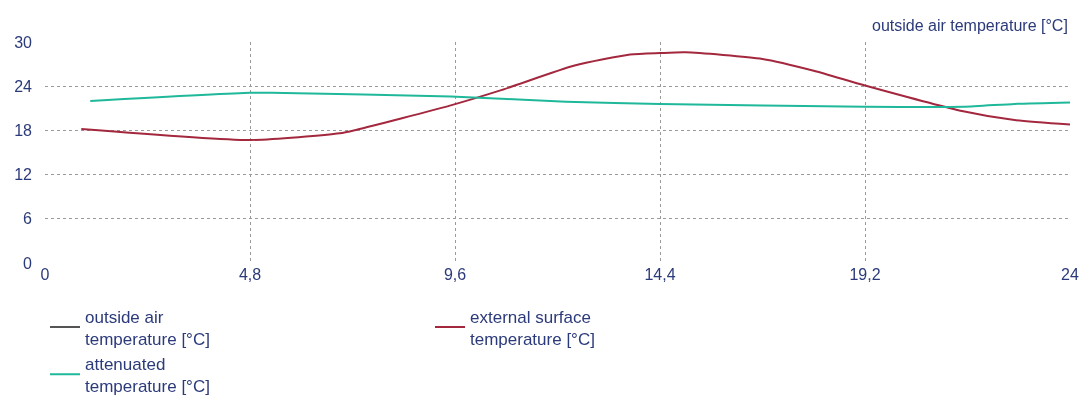 This screenshot has width=1091, height=415. What do you see at coordinates (23, 130) in the screenshot?
I see `y-tick-label: 18` at bounding box center [23, 130].